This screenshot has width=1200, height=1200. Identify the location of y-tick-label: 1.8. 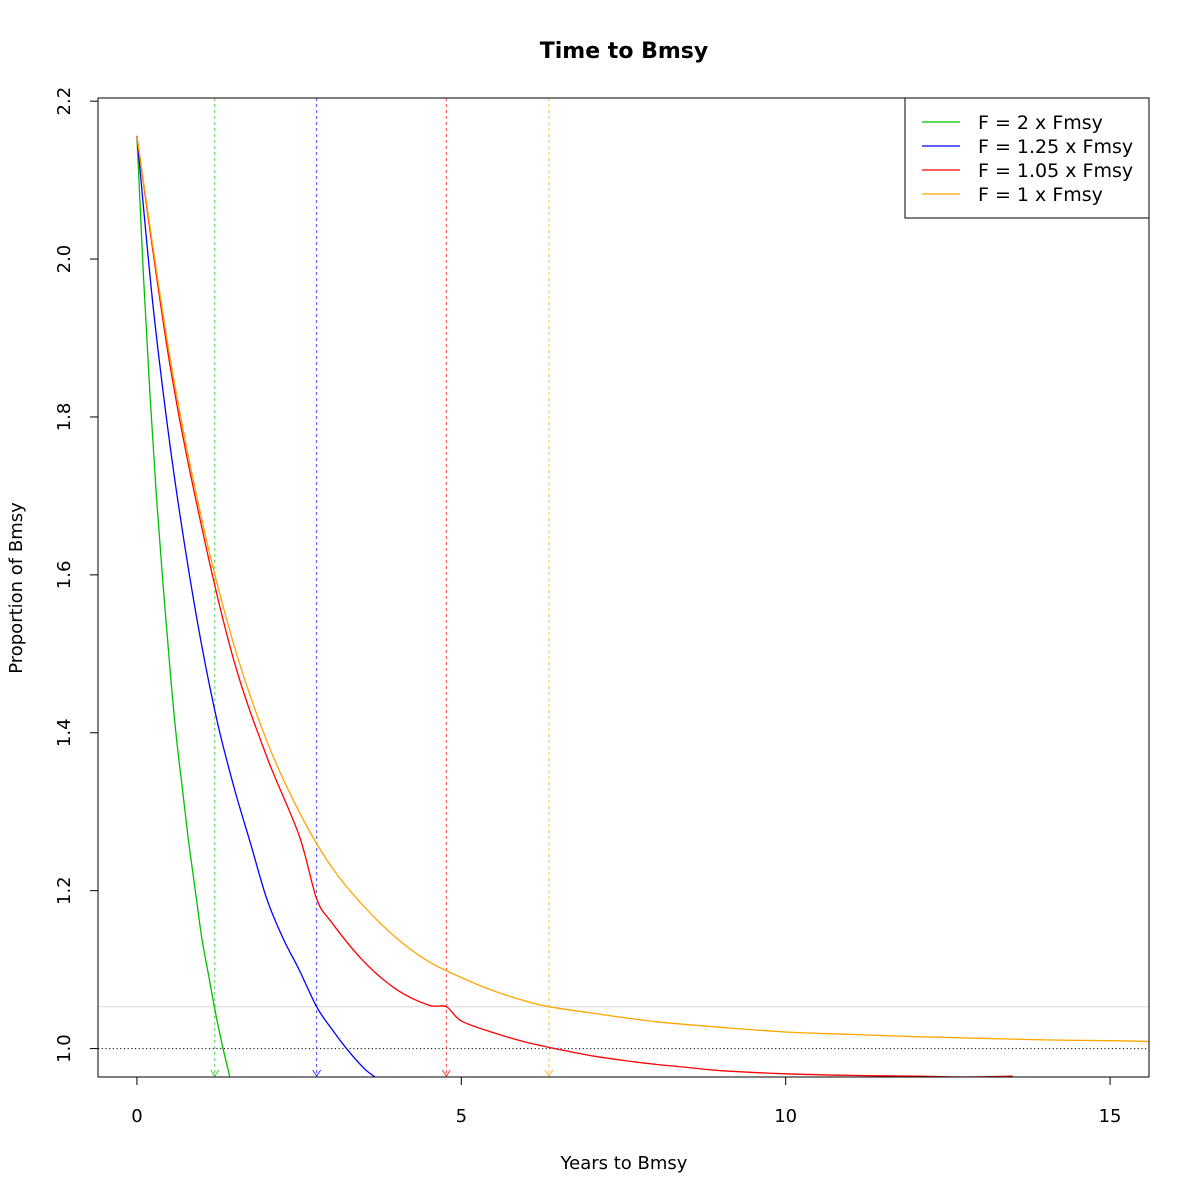
(64, 417).